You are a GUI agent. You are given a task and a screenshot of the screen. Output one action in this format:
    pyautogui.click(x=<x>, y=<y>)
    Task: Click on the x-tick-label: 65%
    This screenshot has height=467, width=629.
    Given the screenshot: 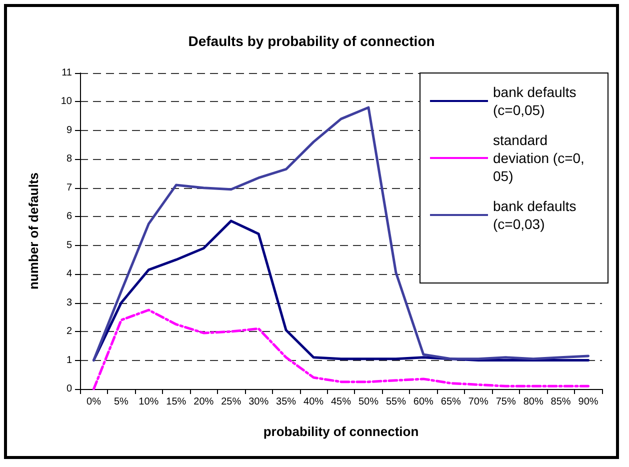 What is the action you would take?
    pyautogui.click(x=451, y=402)
    